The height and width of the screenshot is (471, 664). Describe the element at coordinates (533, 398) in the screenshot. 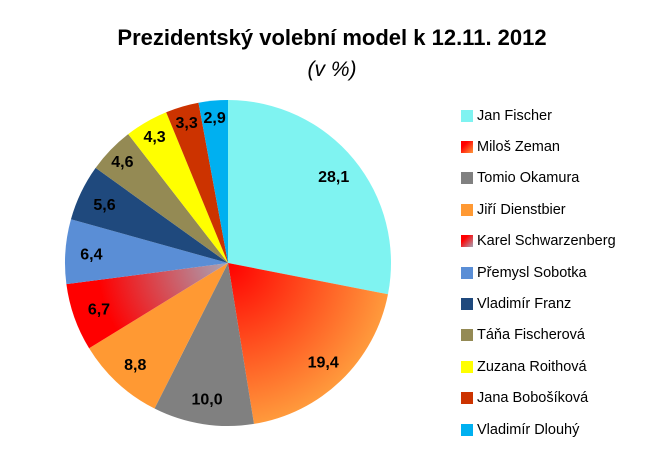

I see `legend-label: Jana Bobošíková` at that location.